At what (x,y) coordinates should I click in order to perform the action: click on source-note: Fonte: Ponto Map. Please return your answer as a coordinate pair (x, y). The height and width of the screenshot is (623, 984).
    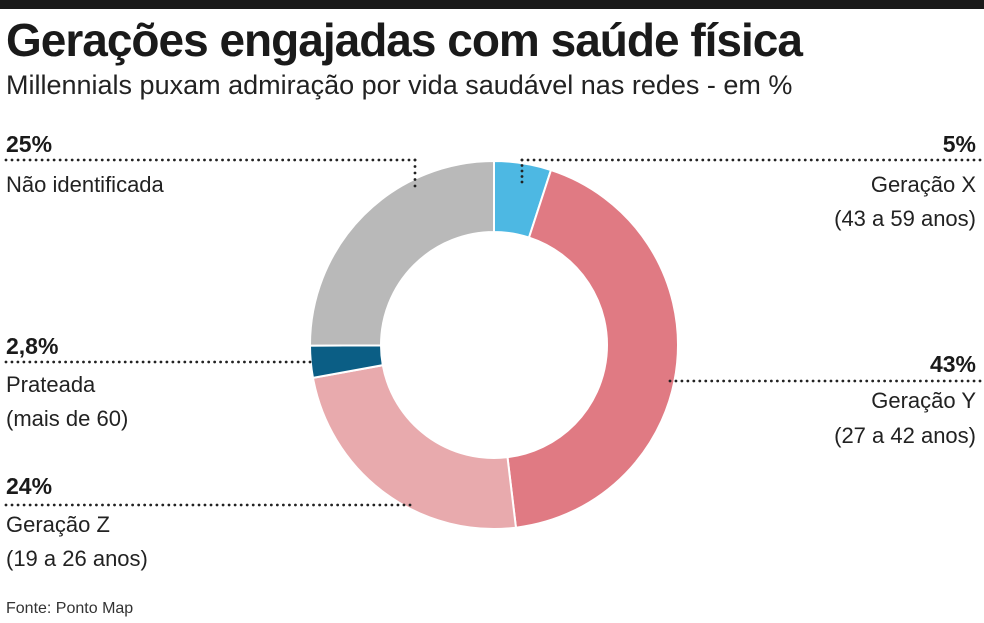
    Looking at the image, I should click on (70, 608).